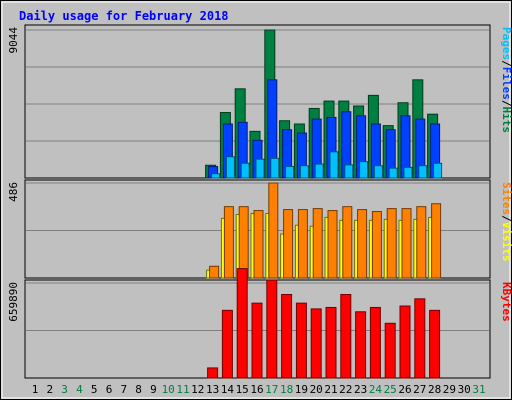 The image size is (512, 400). What do you see at coordinates (109, 389) in the screenshot?
I see `day-label-6: 6` at bounding box center [109, 389].